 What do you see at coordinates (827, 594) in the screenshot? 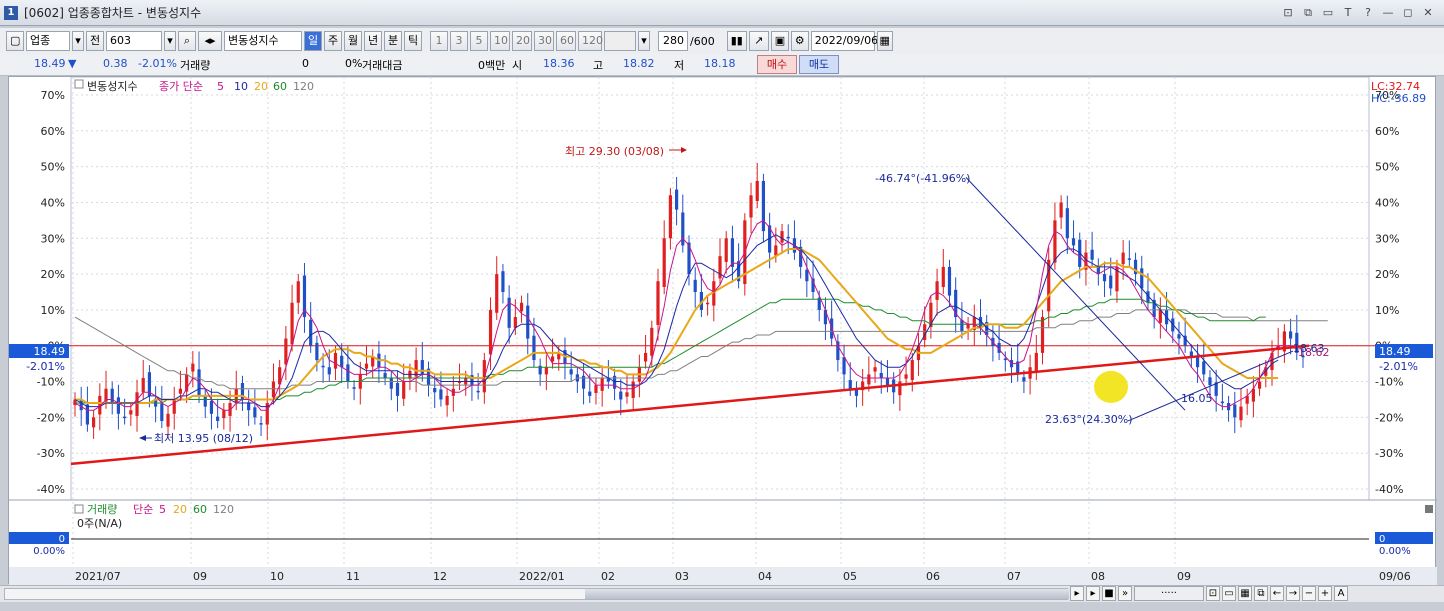
I see `scroll-thumb` at bounding box center [827, 594].